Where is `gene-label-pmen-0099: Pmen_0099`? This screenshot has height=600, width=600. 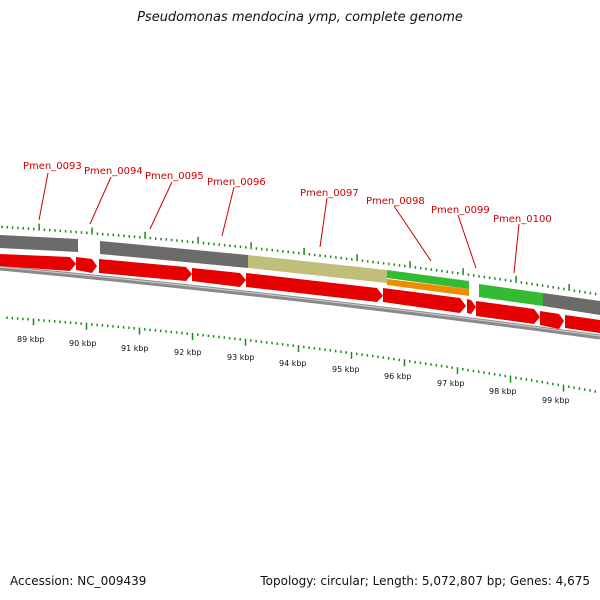
gene-label-pmen-0099: Pmen_0099 is located at coordinates (460, 210).